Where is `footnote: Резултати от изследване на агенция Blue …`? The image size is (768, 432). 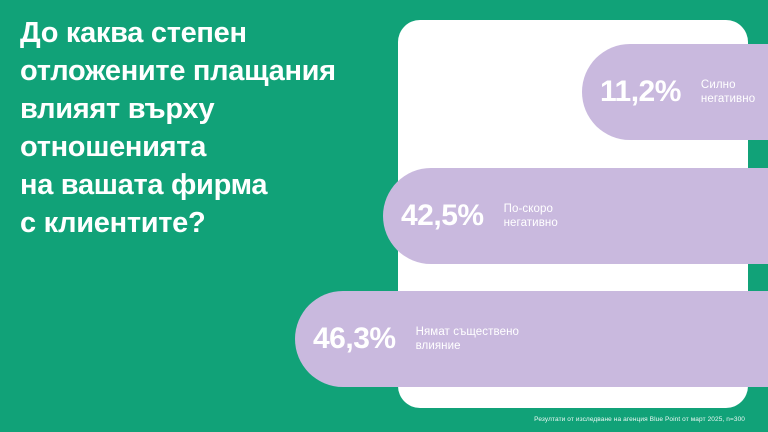
footnote: Резултати от изследване на агенция Blue … is located at coordinates (639, 419).